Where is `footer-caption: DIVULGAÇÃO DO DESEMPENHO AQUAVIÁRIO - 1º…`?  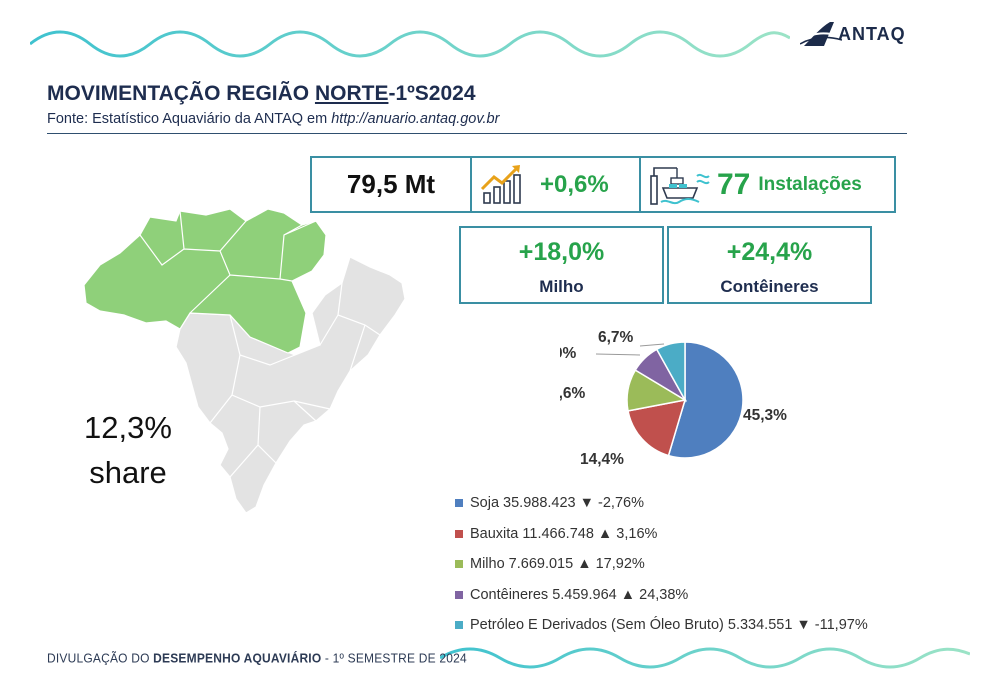
footer-caption: DIVULGAÇÃO DO DESEMPENHO AQUAVIÁRIO - 1º… is located at coordinates (257, 657).